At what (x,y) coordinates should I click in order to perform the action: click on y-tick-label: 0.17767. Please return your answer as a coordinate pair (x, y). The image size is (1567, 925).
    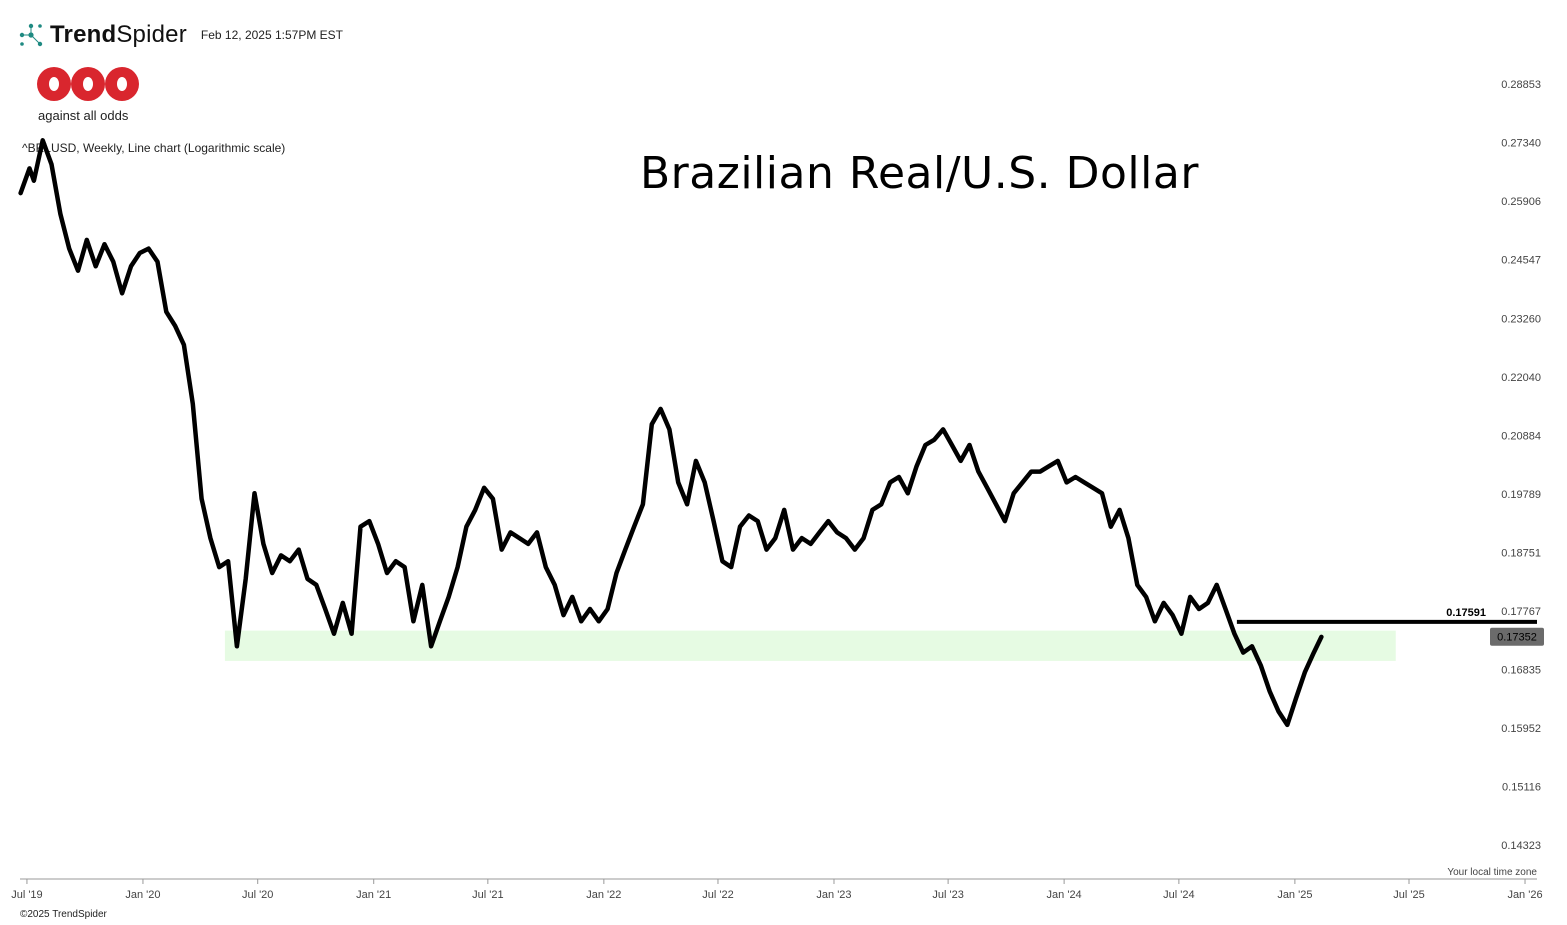
    Looking at the image, I should click on (1521, 612).